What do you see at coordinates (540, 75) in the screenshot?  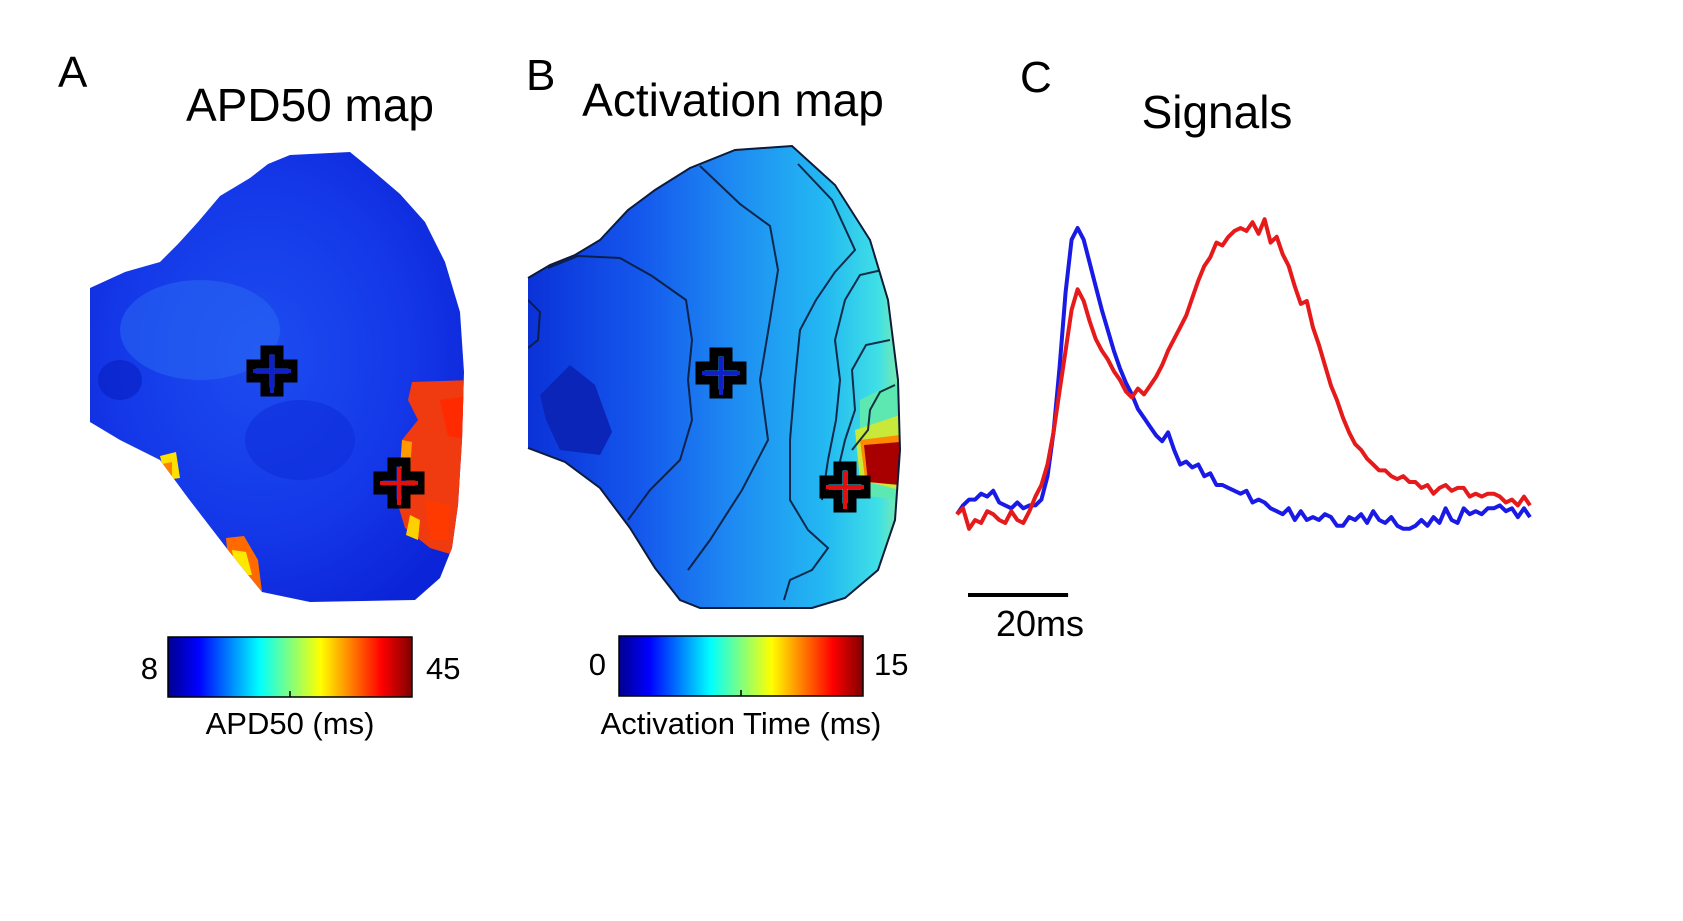 I see `panel-b-letter: B` at bounding box center [540, 75].